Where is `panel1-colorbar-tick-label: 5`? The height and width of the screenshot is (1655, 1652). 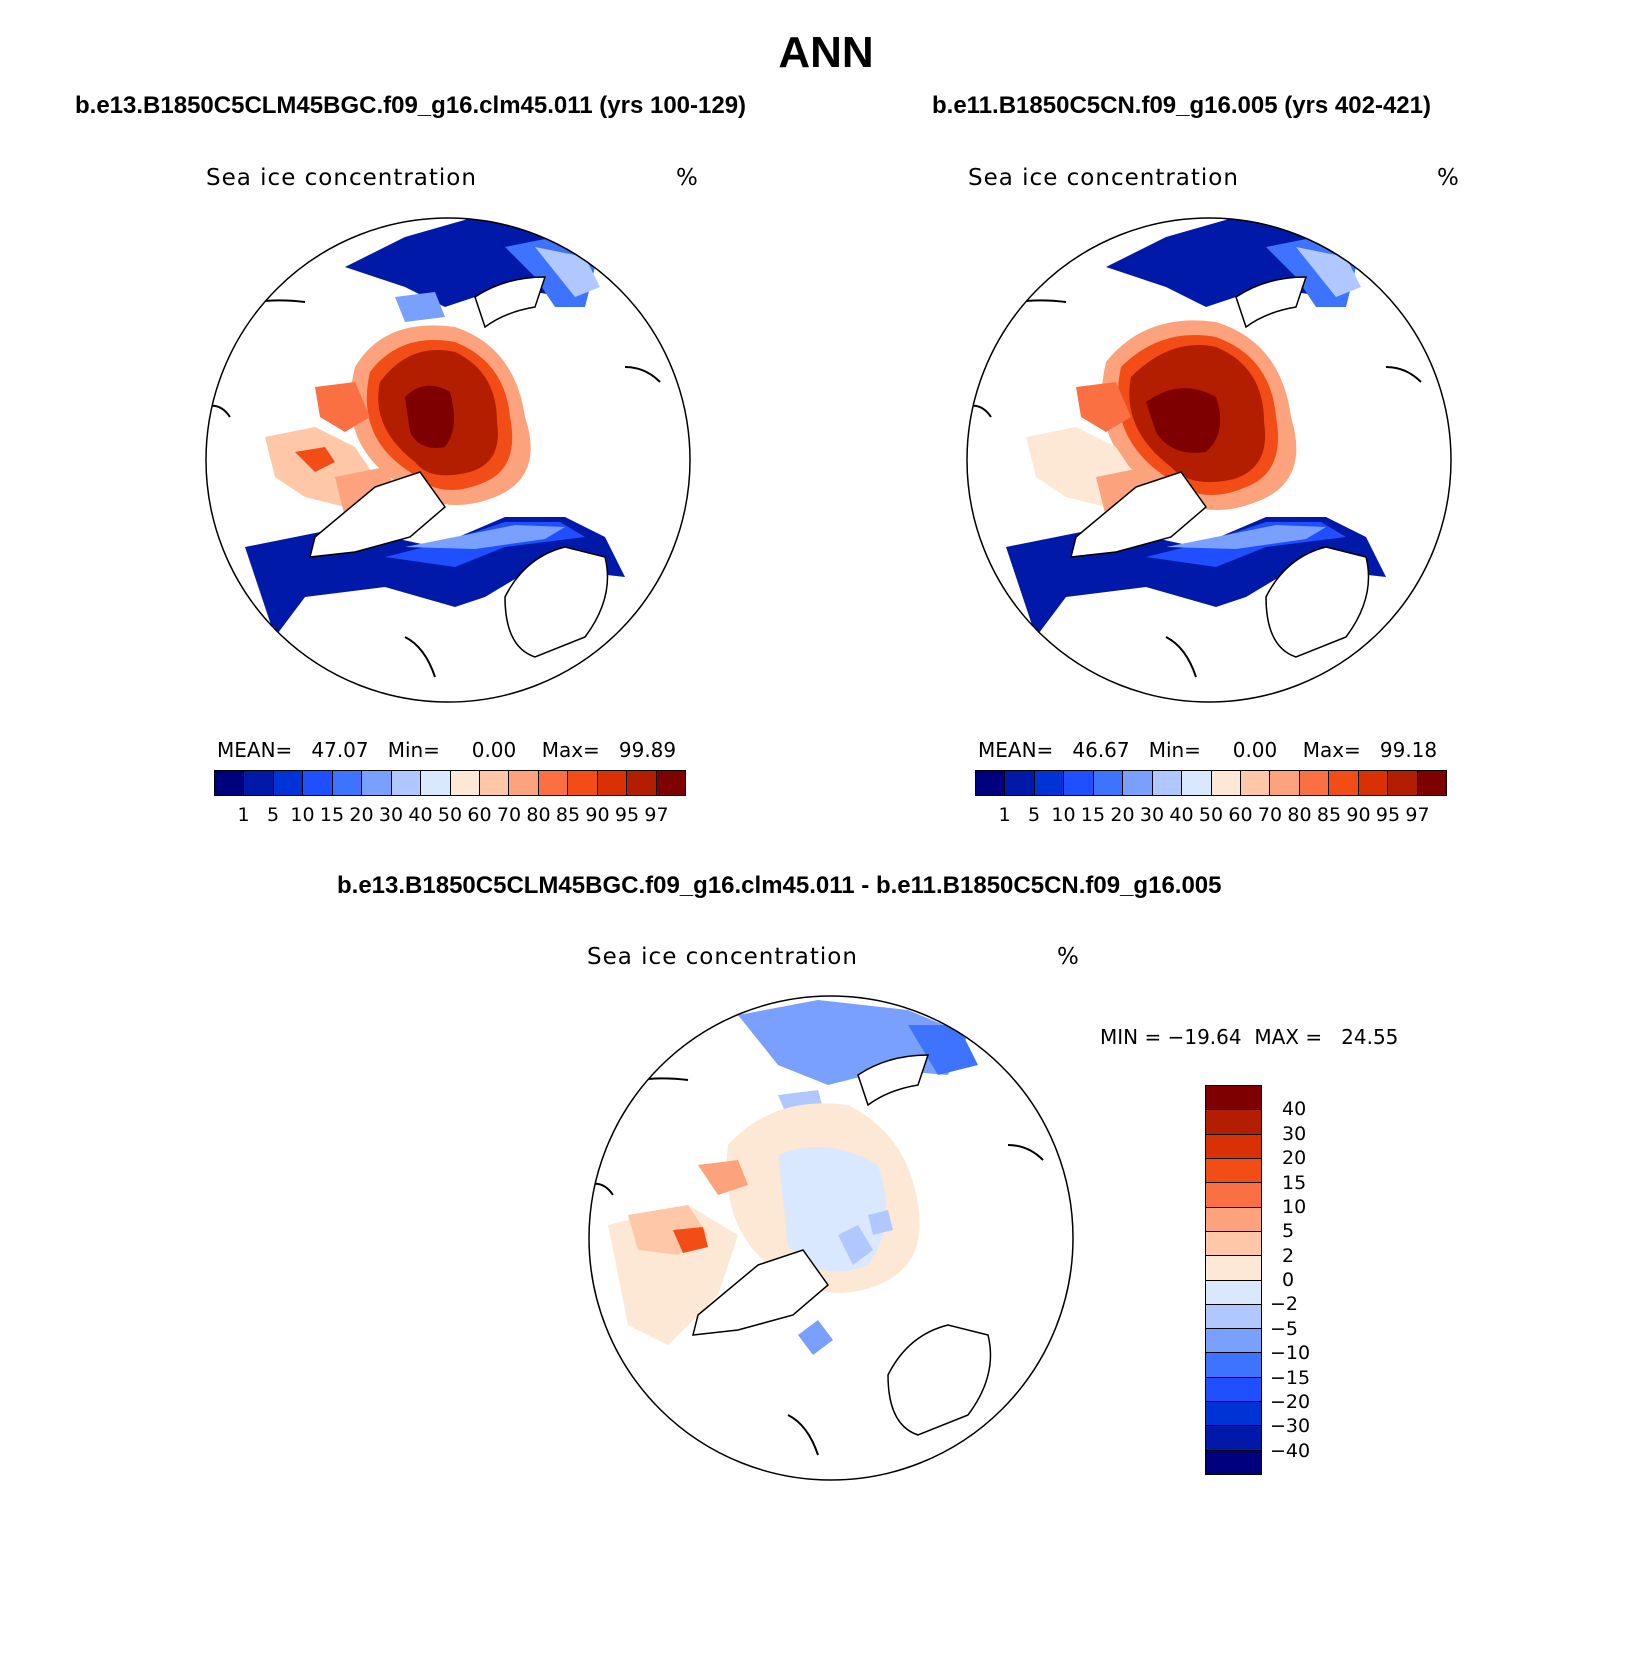 panel1-colorbar-tick-label: 5 is located at coordinates (273, 815).